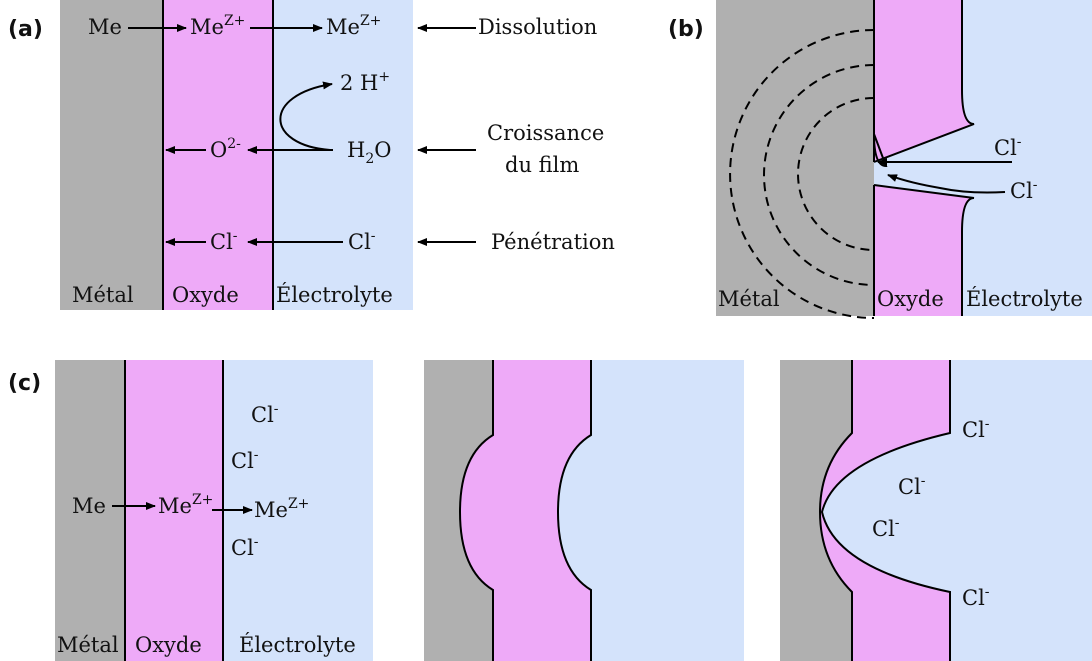 Image resolution: width=1092 pixels, height=661 pixels. What do you see at coordinates (686, 29) in the screenshot?
I see `panel-b-tag: (b)` at bounding box center [686, 29].